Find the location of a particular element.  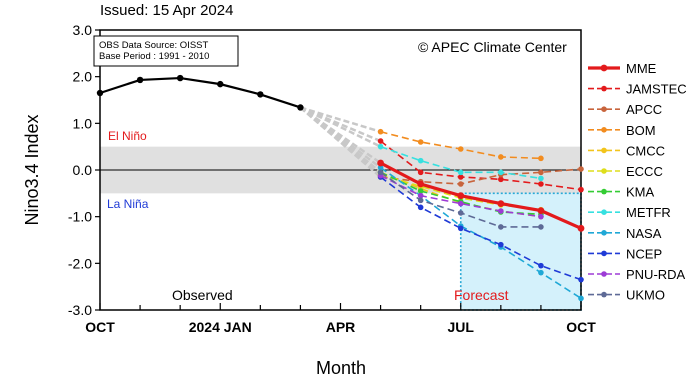

legend-marker-jamstec is located at coordinates (604, 88).